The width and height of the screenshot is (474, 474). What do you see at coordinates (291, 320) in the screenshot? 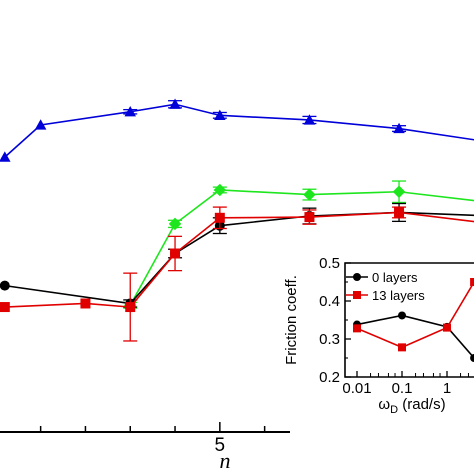
I see `inset-y-axis-title: Friction coeff.` at bounding box center [291, 320].